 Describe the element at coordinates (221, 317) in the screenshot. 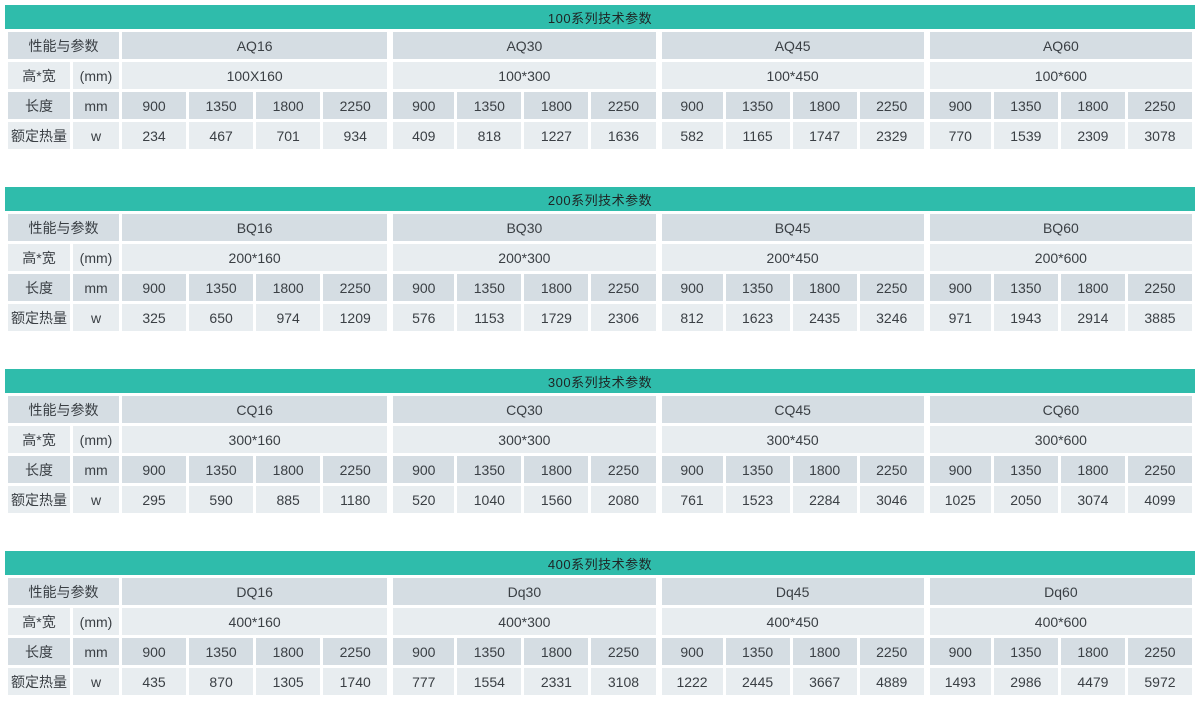

I see `heat-value: 650` at that location.